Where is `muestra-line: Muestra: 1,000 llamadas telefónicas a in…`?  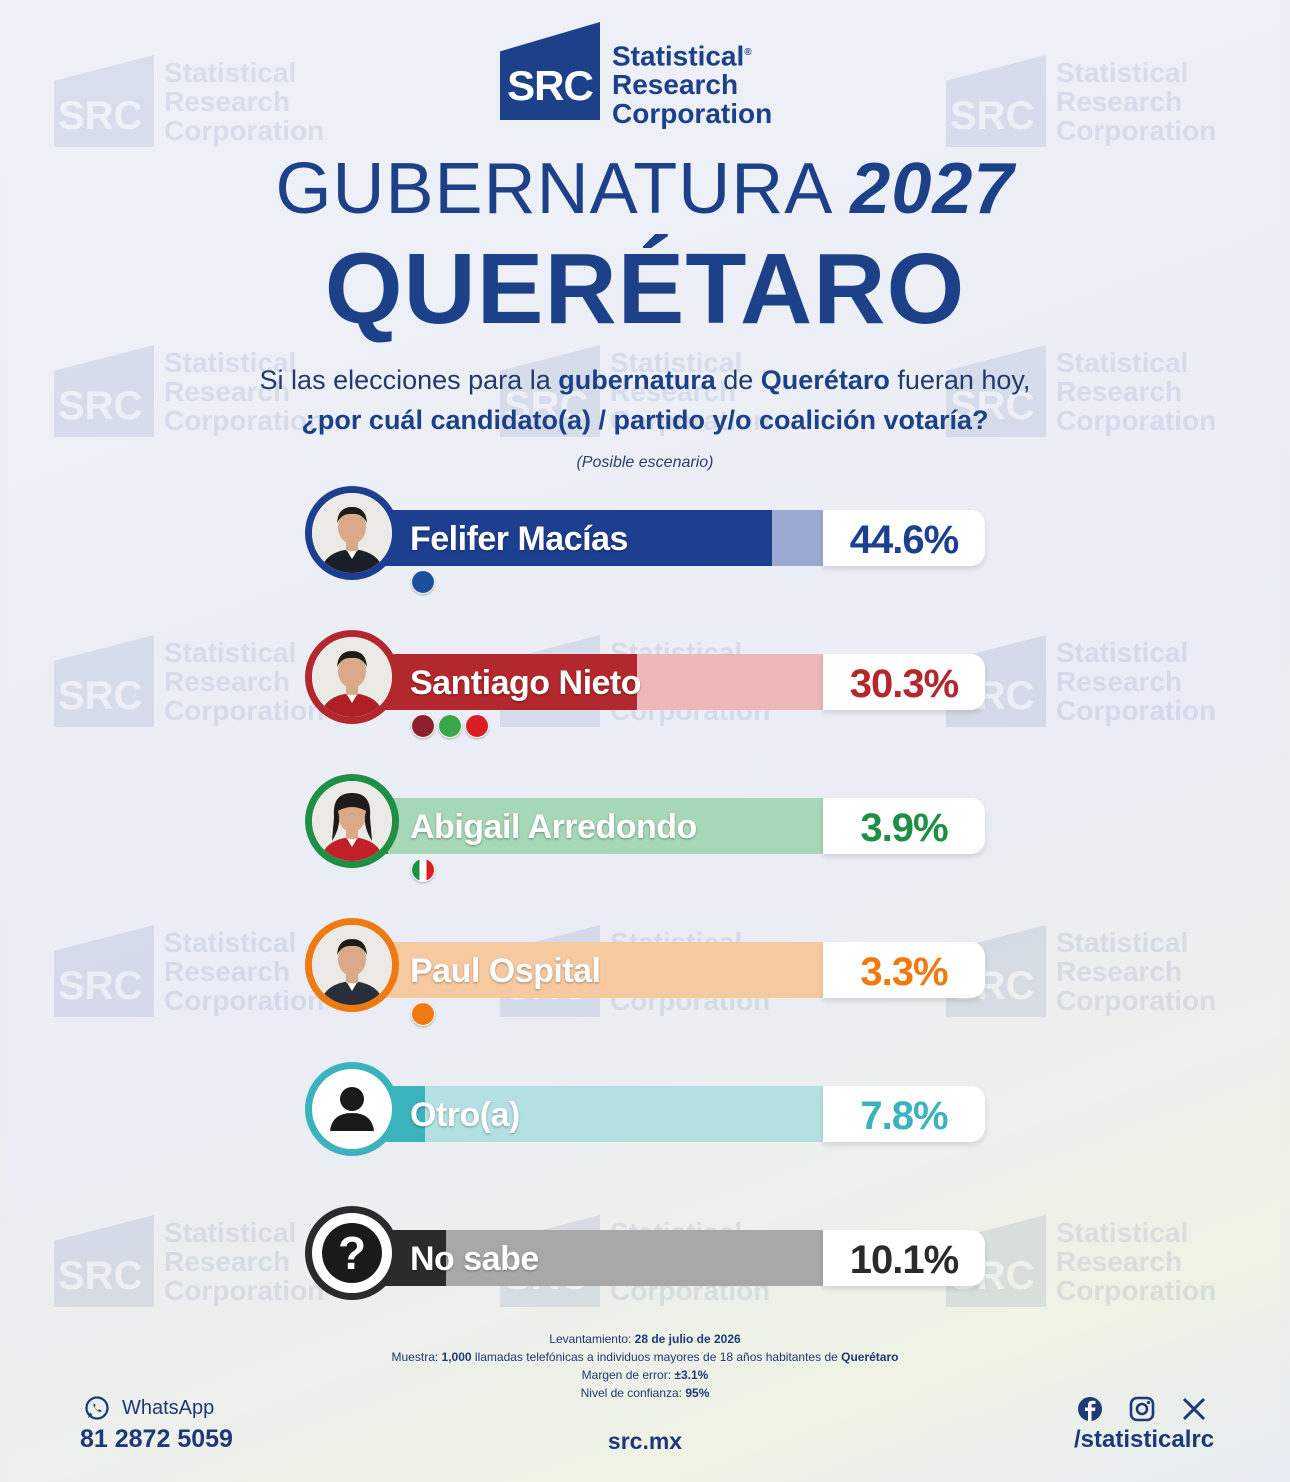 muestra-line: Muestra: 1,000 llamadas telefónicas a in… is located at coordinates (645, 1357).